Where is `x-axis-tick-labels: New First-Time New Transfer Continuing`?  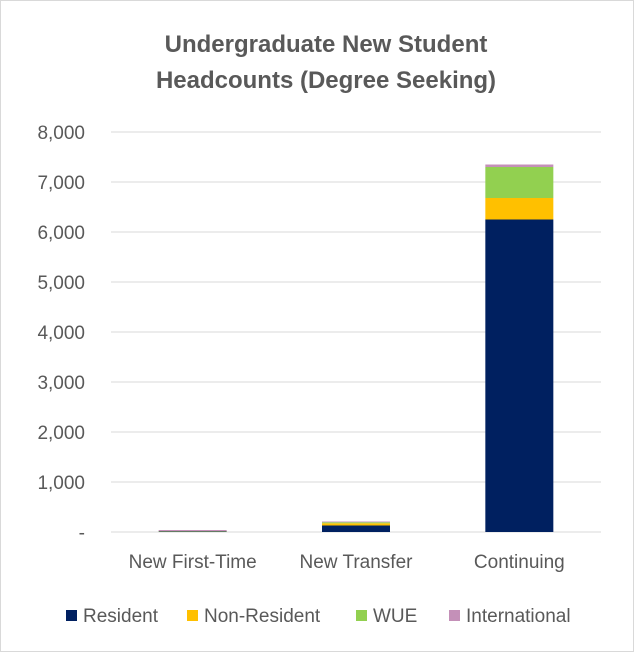 x-axis-tick-labels: New First-Time New Transfer Continuing is located at coordinates (347, 562).